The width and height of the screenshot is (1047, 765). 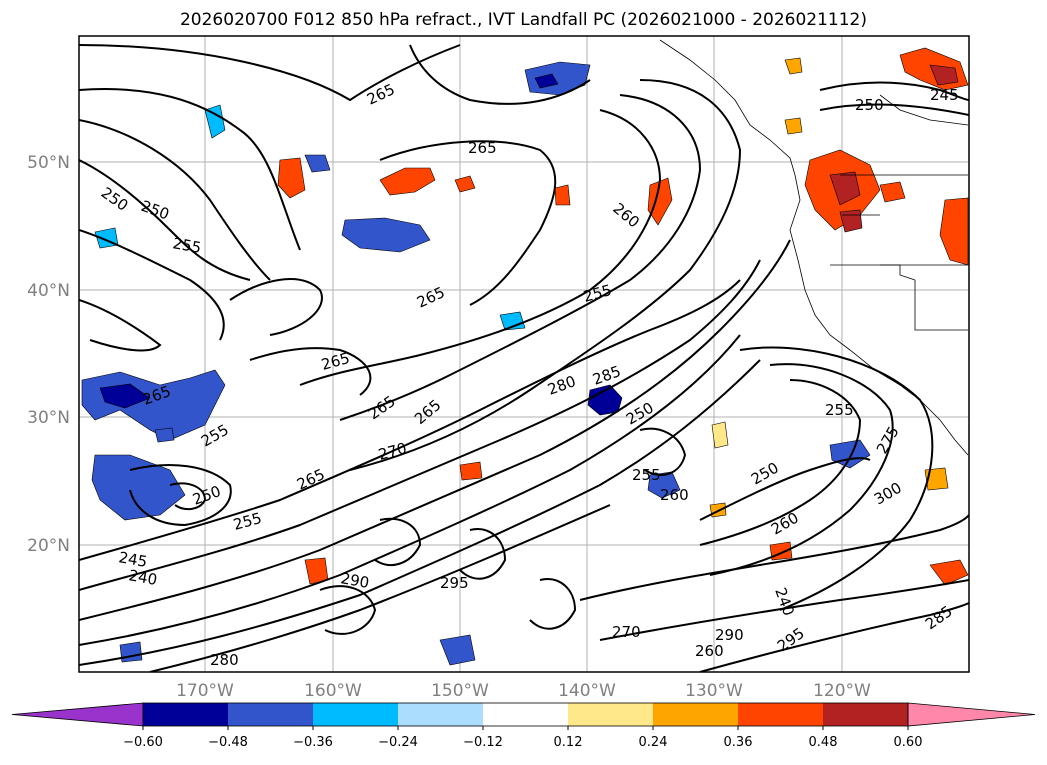 What do you see at coordinates (523, 691) in the screenshot?
I see `longitude-labels: 170°W 160°W 150°W 140°W 130°W 120°W` at bounding box center [523, 691].